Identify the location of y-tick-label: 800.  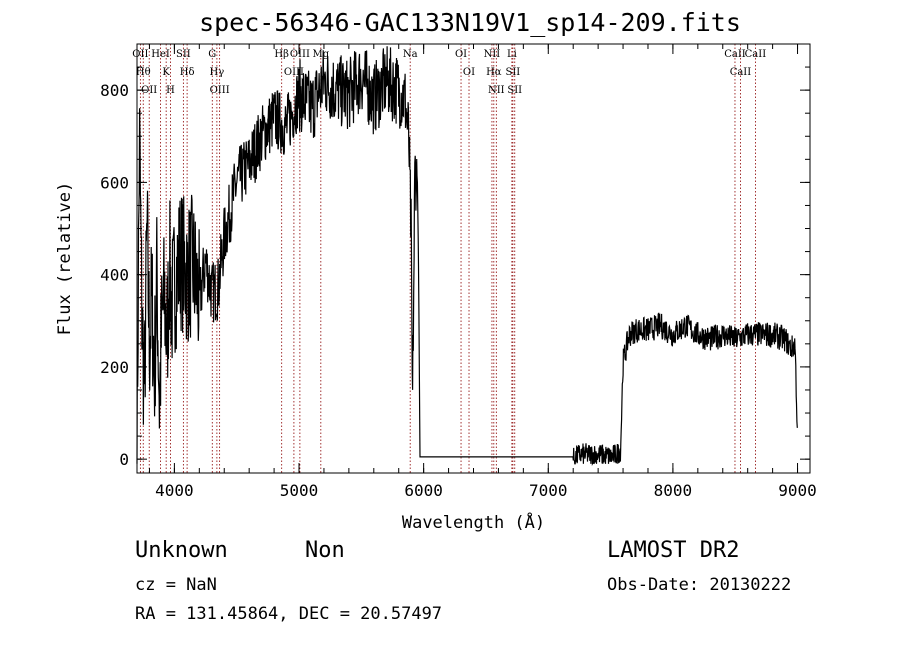
(114, 90).